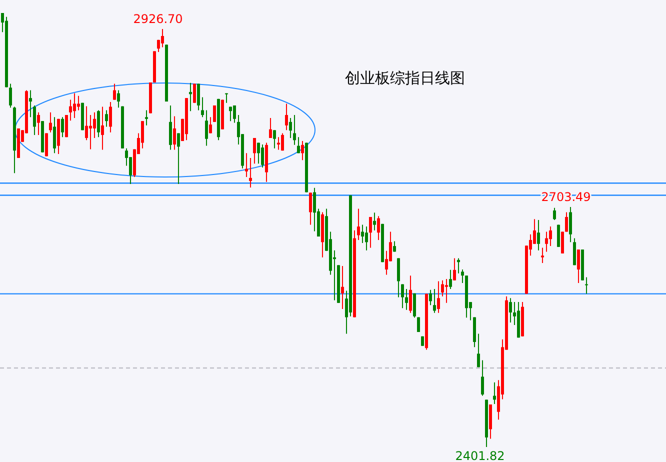  What do you see at coordinates (480, 455) in the screenshot?
I see `text: 2401.82` at bounding box center [480, 455].